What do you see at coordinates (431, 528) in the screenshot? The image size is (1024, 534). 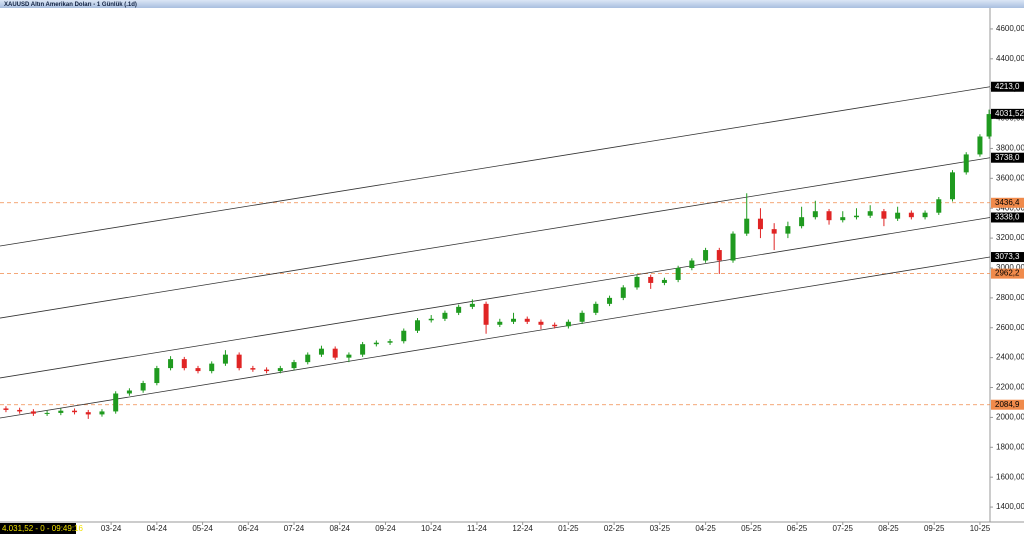 I see `x-tick-label: 10-24` at bounding box center [431, 528].